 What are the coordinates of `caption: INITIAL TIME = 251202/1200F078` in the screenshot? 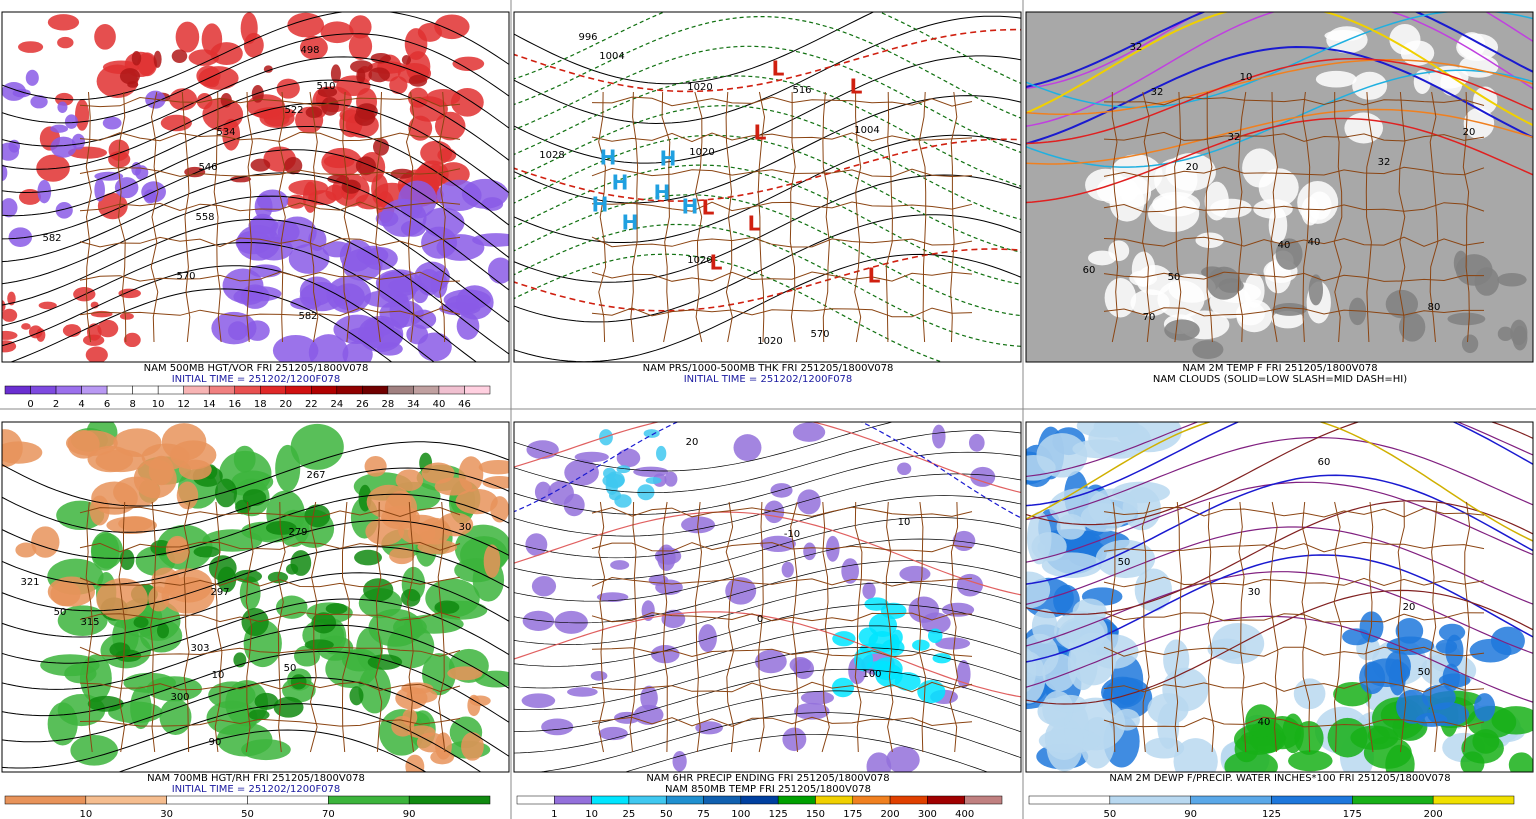 It's located at (256, 789).